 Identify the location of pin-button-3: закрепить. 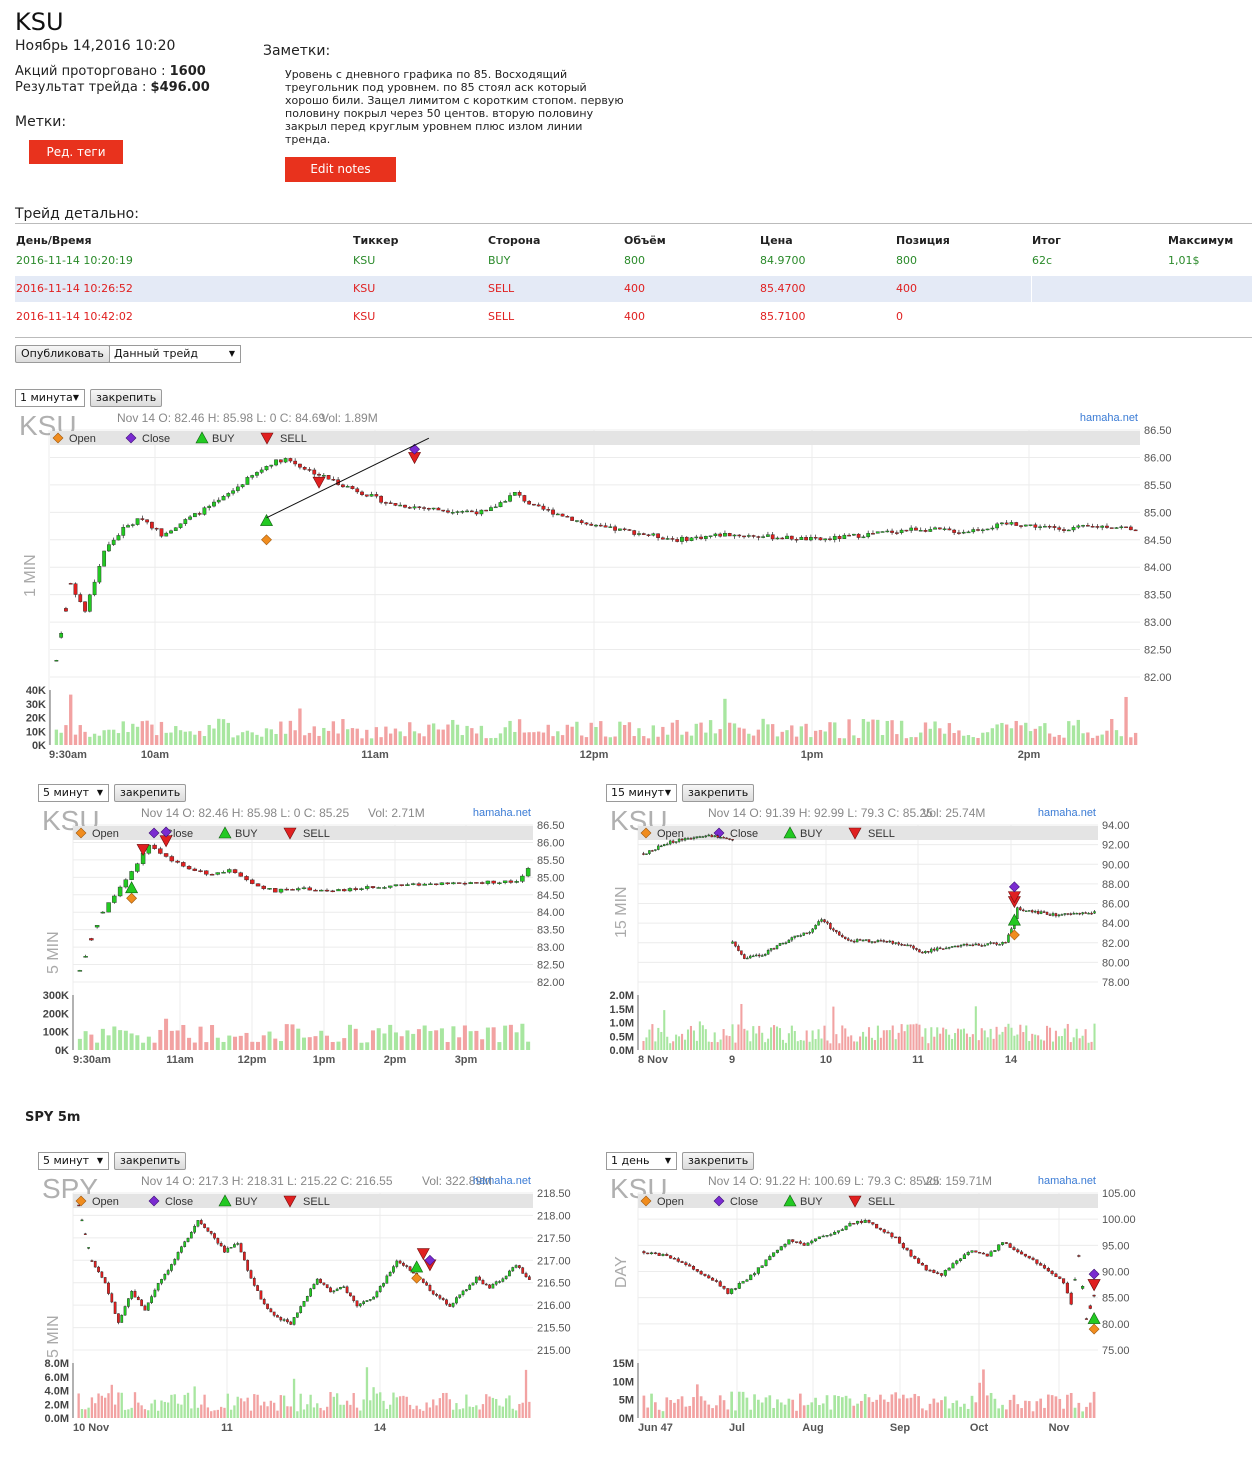
(718, 793).